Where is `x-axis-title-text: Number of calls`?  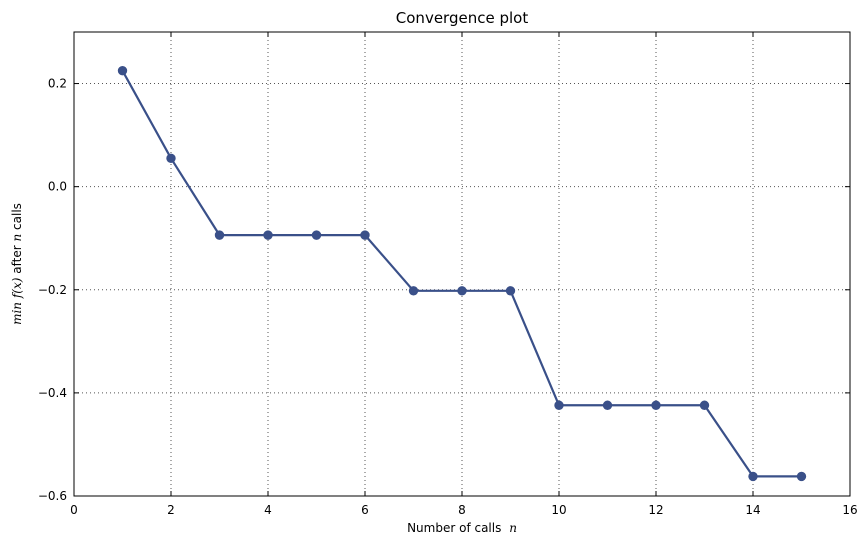 x-axis-title-text: Number of calls is located at coordinates (454, 528).